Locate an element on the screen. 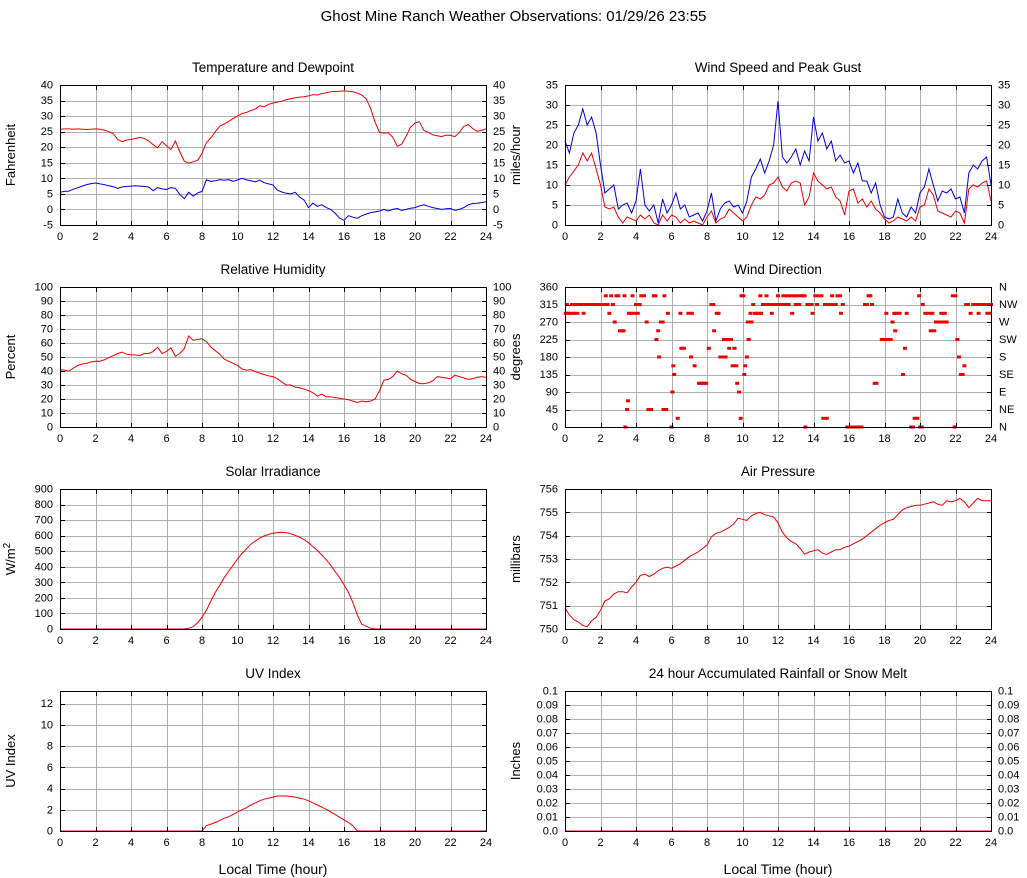 This screenshot has width=1027, height=878. svg-text: 60 is located at coordinates (47, 344).